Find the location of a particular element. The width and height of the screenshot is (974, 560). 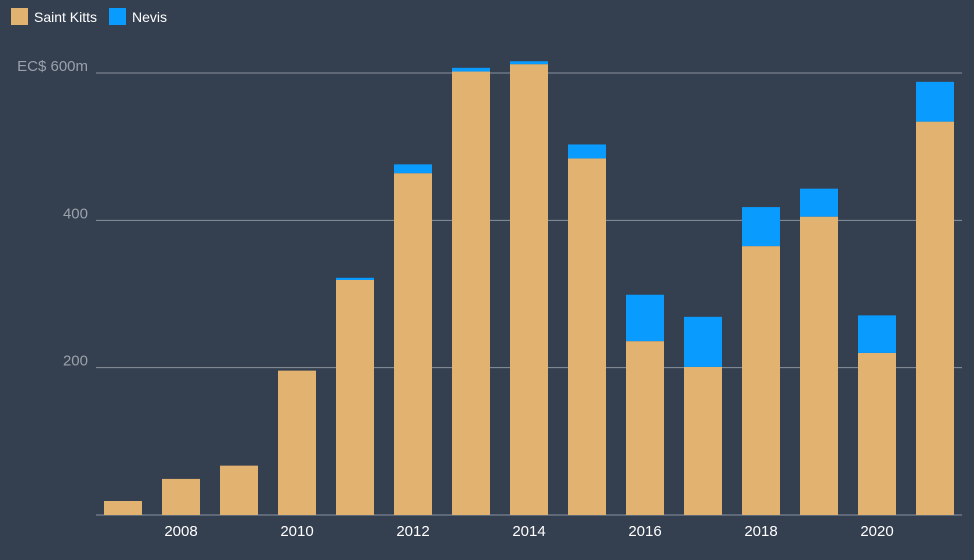

y-tick-label-200: 200 is located at coordinates (75, 361).